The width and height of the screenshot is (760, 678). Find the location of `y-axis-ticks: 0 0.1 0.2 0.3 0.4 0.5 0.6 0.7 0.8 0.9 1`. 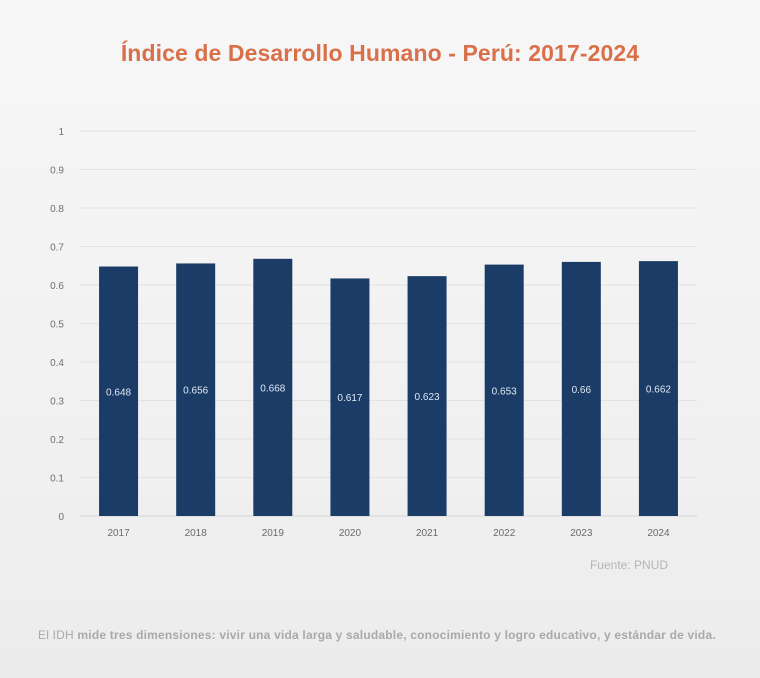

y-axis-ticks: 0 0.1 0.2 0.3 0.4 0.5 0.6 0.7 0.8 0.9 1 is located at coordinates (57, 325).